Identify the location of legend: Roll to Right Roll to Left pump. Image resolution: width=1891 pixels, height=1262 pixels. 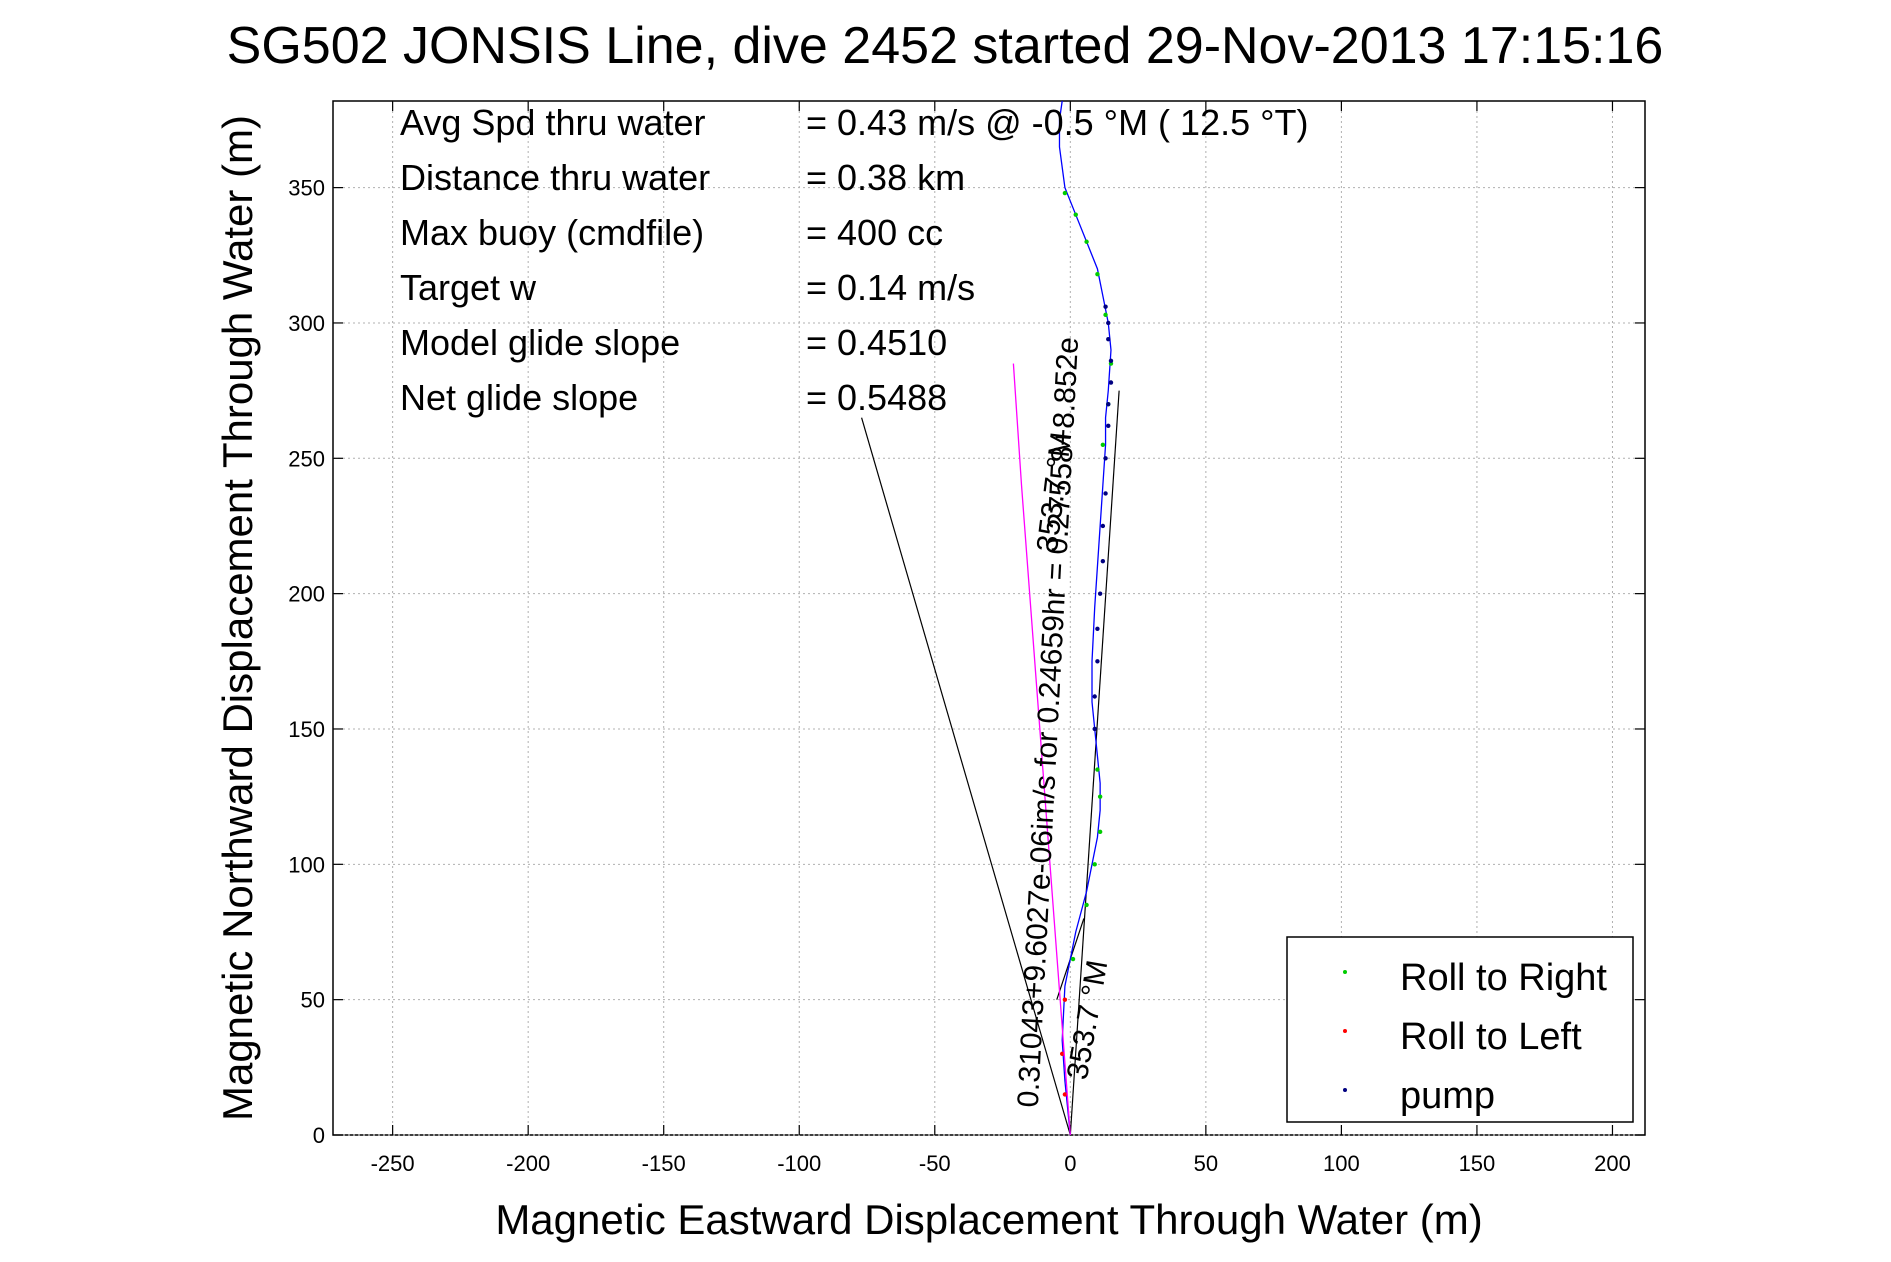
(1460, 1029).